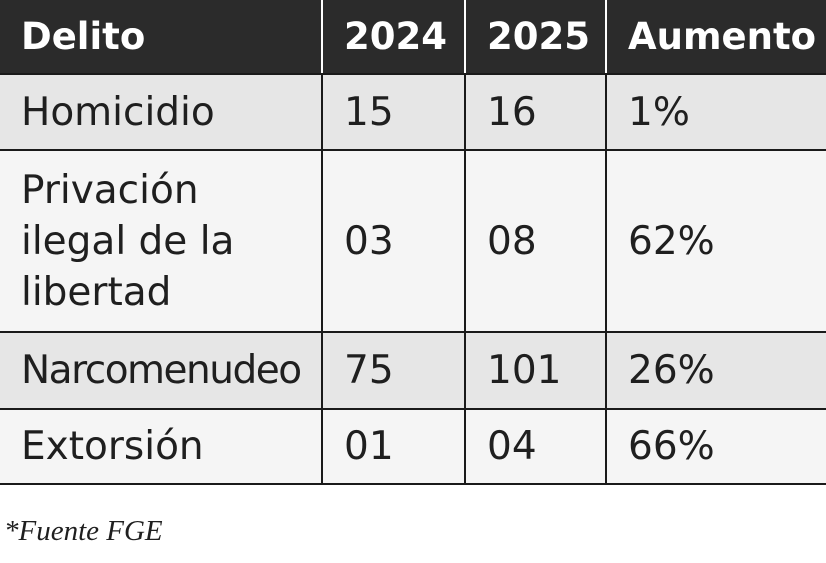 This screenshot has width=826, height=563. I want to click on value-2025-cell: 04, so click(535, 446).